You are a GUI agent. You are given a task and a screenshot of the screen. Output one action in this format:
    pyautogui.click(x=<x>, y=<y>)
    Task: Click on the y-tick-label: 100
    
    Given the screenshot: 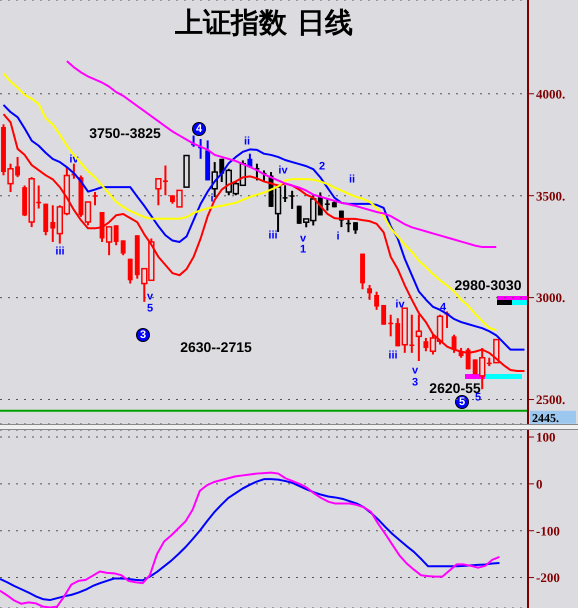 What is the action you would take?
    pyautogui.click(x=546, y=437)
    